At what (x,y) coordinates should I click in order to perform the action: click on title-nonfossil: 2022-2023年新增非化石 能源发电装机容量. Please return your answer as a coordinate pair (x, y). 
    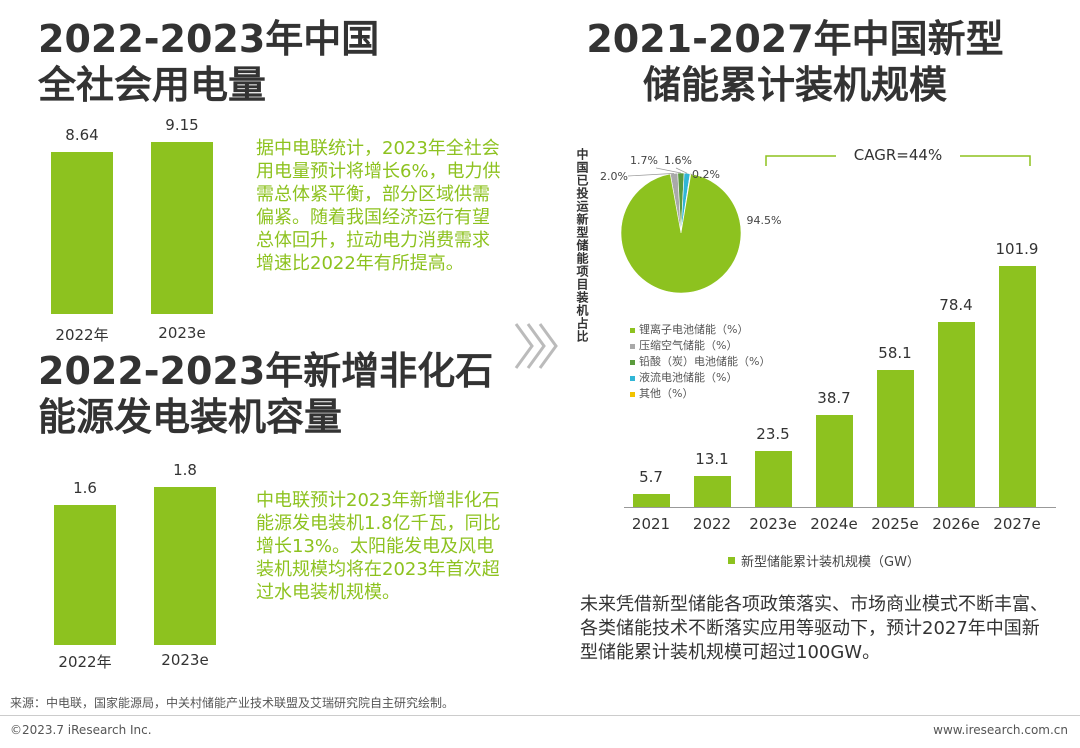
    Looking at the image, I should click on (265, 394).